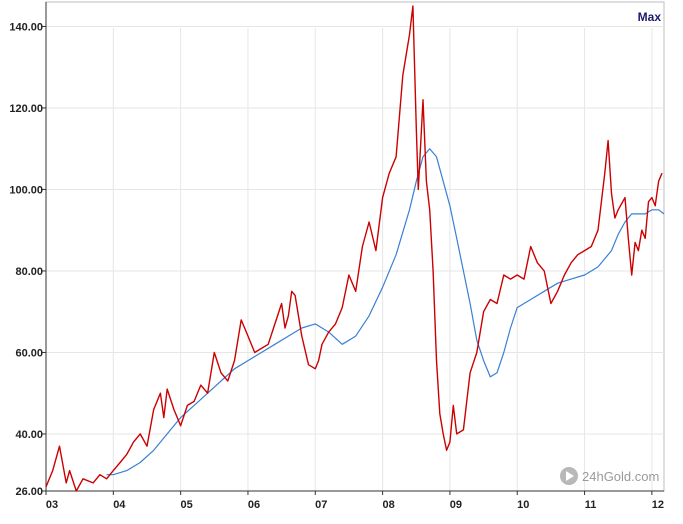 The width and height of the screenshot is (683, 524). What do you see at coordinates (388, 505) in the screenshot?
I see `x-tick-label: 08` at bounding box center [388, 505].